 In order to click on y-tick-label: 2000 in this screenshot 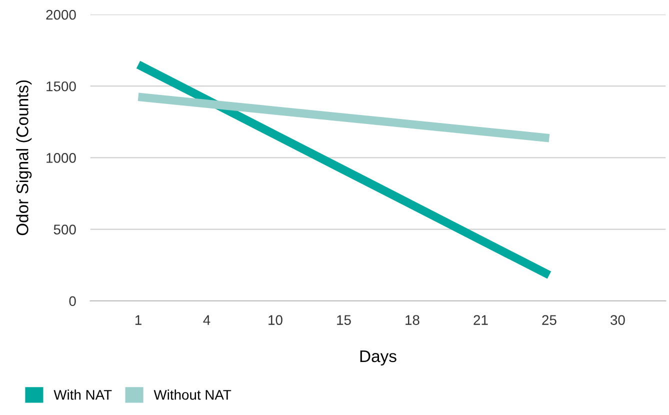, I will do `click(61, 15)`.